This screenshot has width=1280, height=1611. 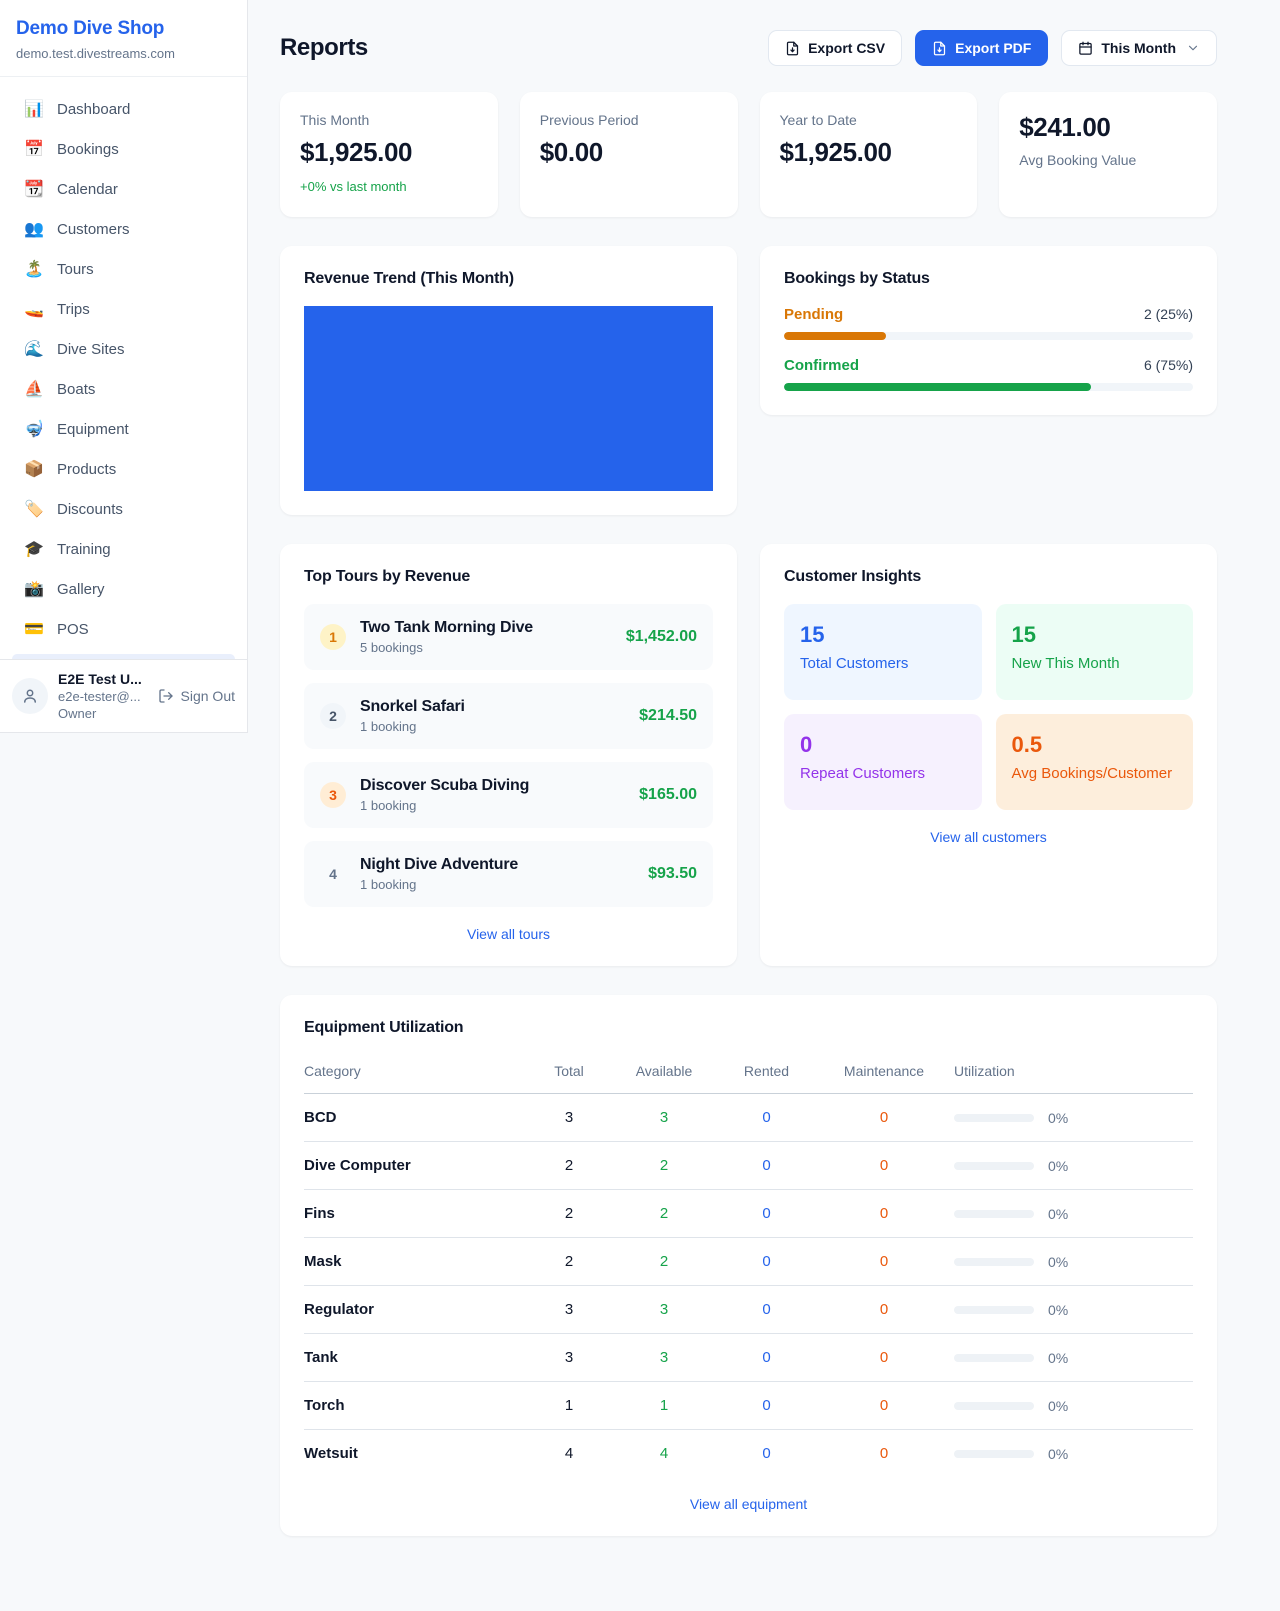 What do you see at coordinates (664, 1357) in the screenshot?
I see `equipment-available: 3` at bounding box center [664, 1357].